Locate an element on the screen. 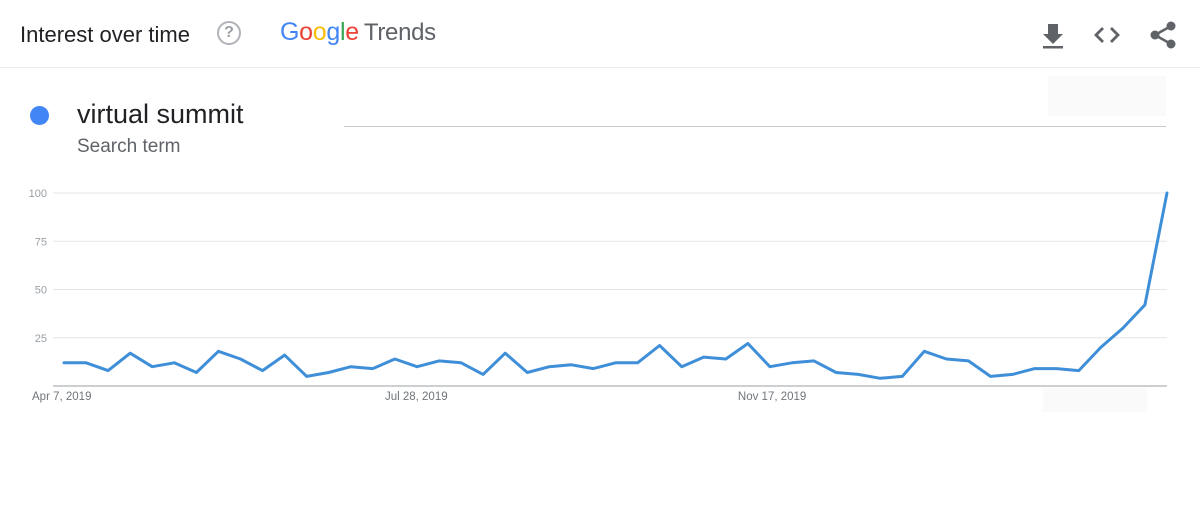  x-tick-label: Jul 28, 2019 is located at coordinates (416, 397).